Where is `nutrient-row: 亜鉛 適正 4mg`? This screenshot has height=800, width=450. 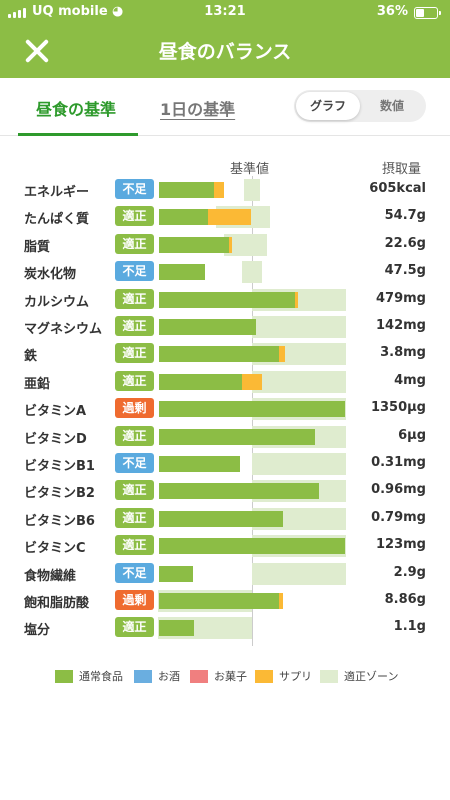 nutrient-row: 亜鉛 適正 4mg is located at coordinates (225, 382).